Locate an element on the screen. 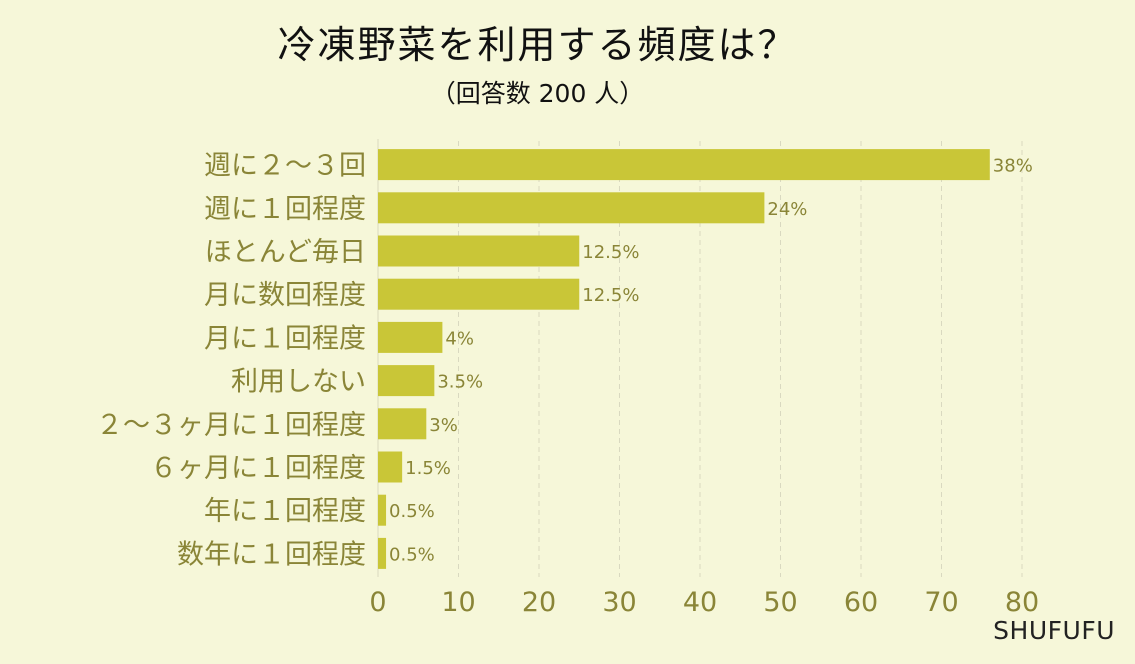 This screenshot has width=1135, height=664. category-label: ６ヶ月に１回程度 is located at coordinates (258, 468).